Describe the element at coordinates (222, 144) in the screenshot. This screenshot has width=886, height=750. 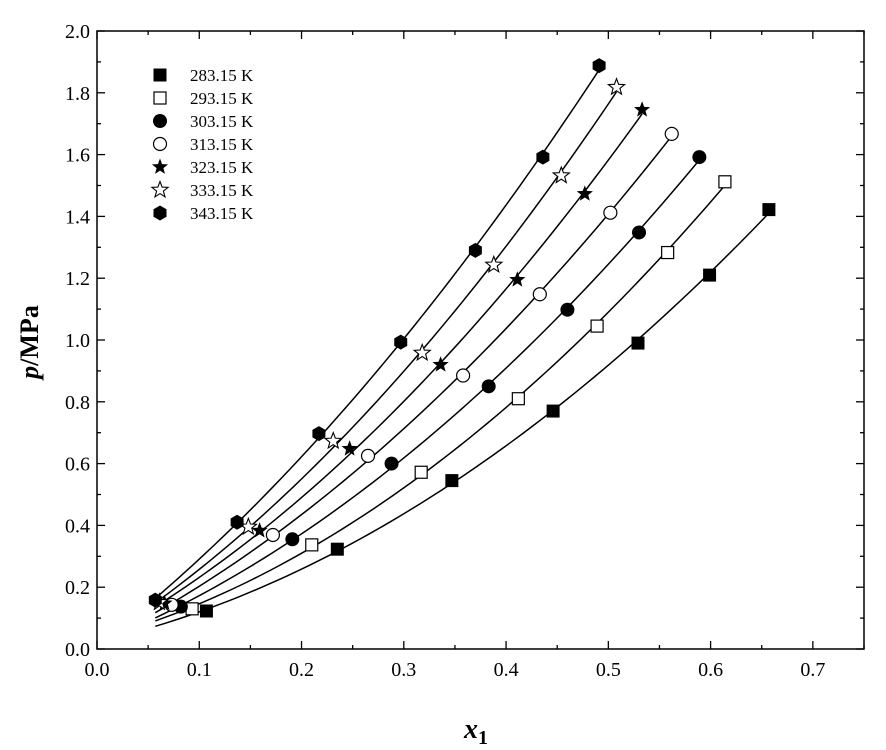
I see `legend-label: 313.15 K` at that location.